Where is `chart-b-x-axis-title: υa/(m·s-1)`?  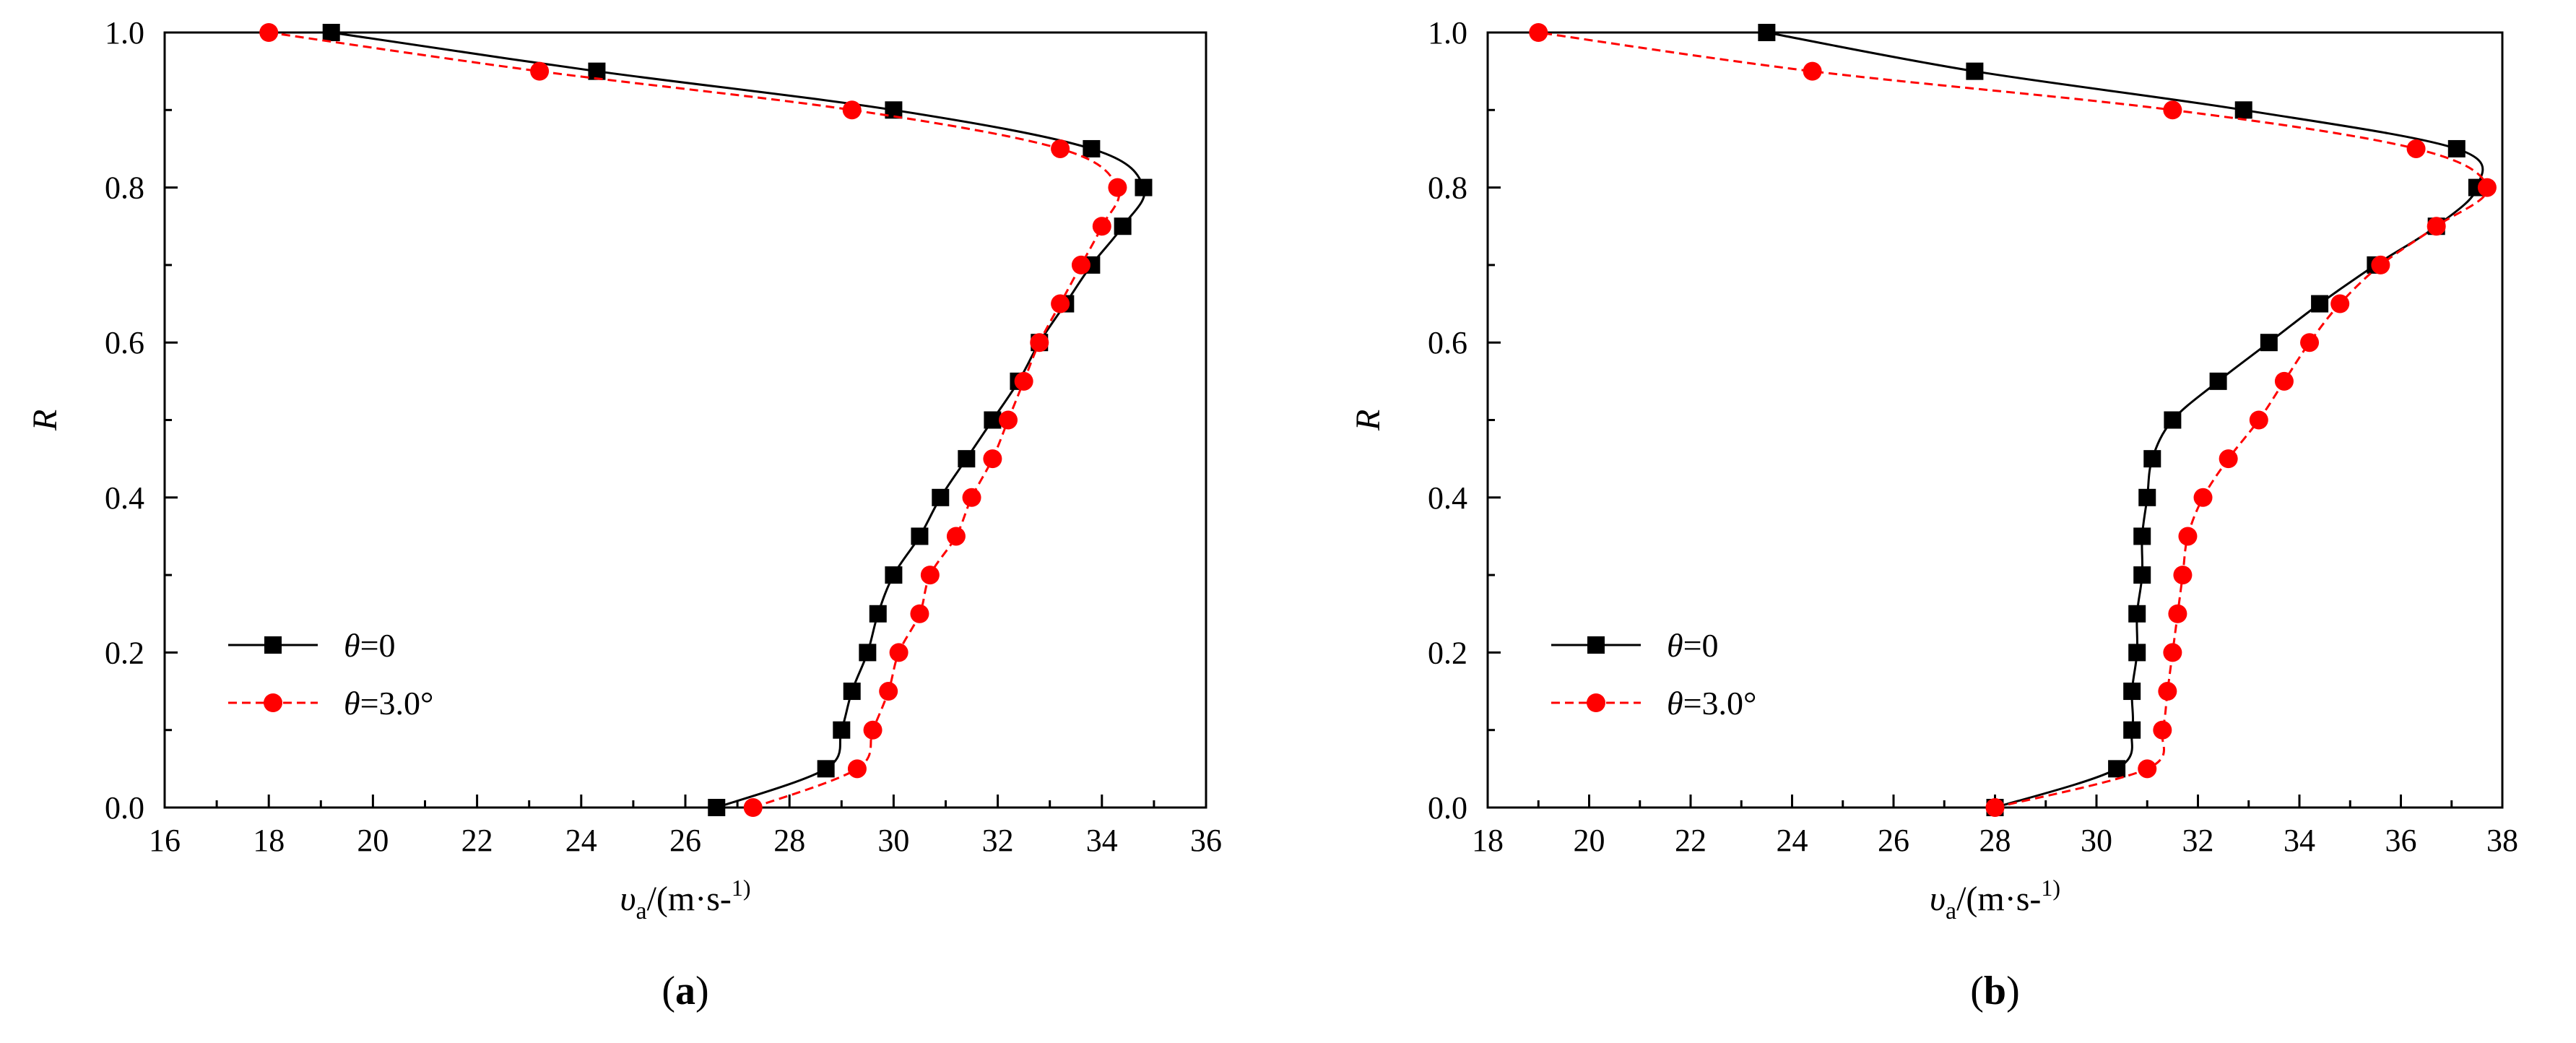
chart-b-x-axis-title: υa/(m·s-1) is located at coordinates (1995, 900).